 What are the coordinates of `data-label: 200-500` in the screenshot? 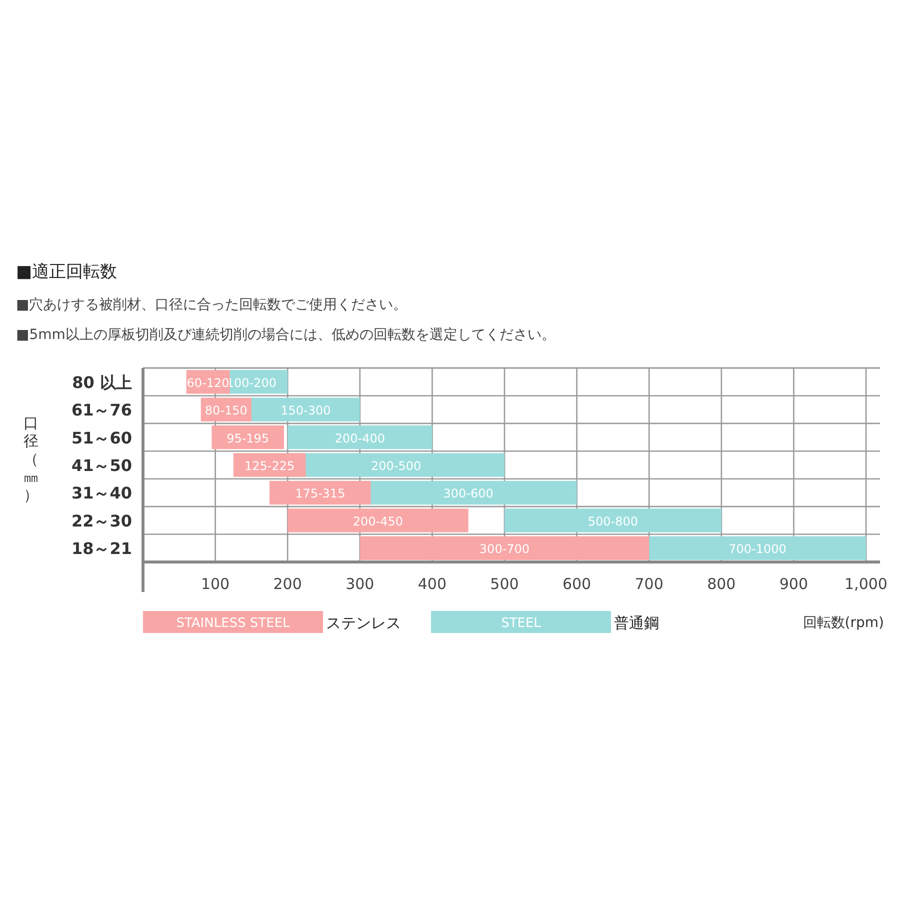 It's located at (396, 466).